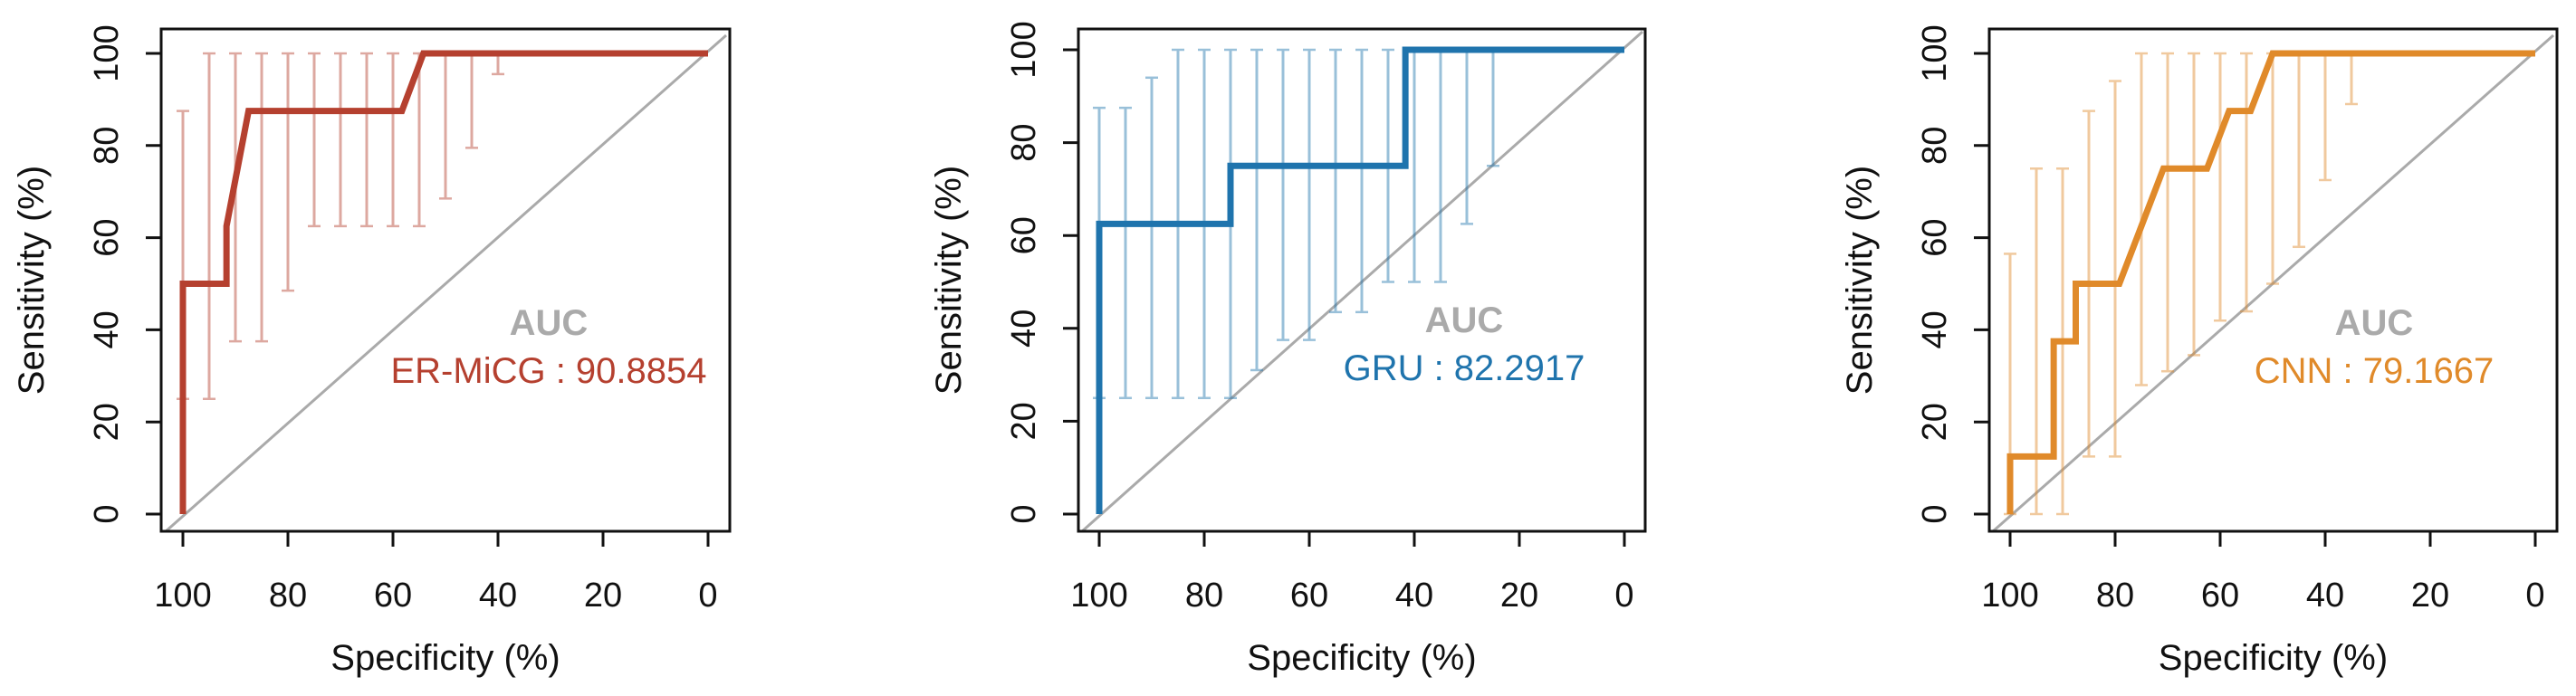  Describe the element at coordinates (548, 371) in the screenshot. I see `auc-value-label: ER-MiCG : 90.8854` at that location.